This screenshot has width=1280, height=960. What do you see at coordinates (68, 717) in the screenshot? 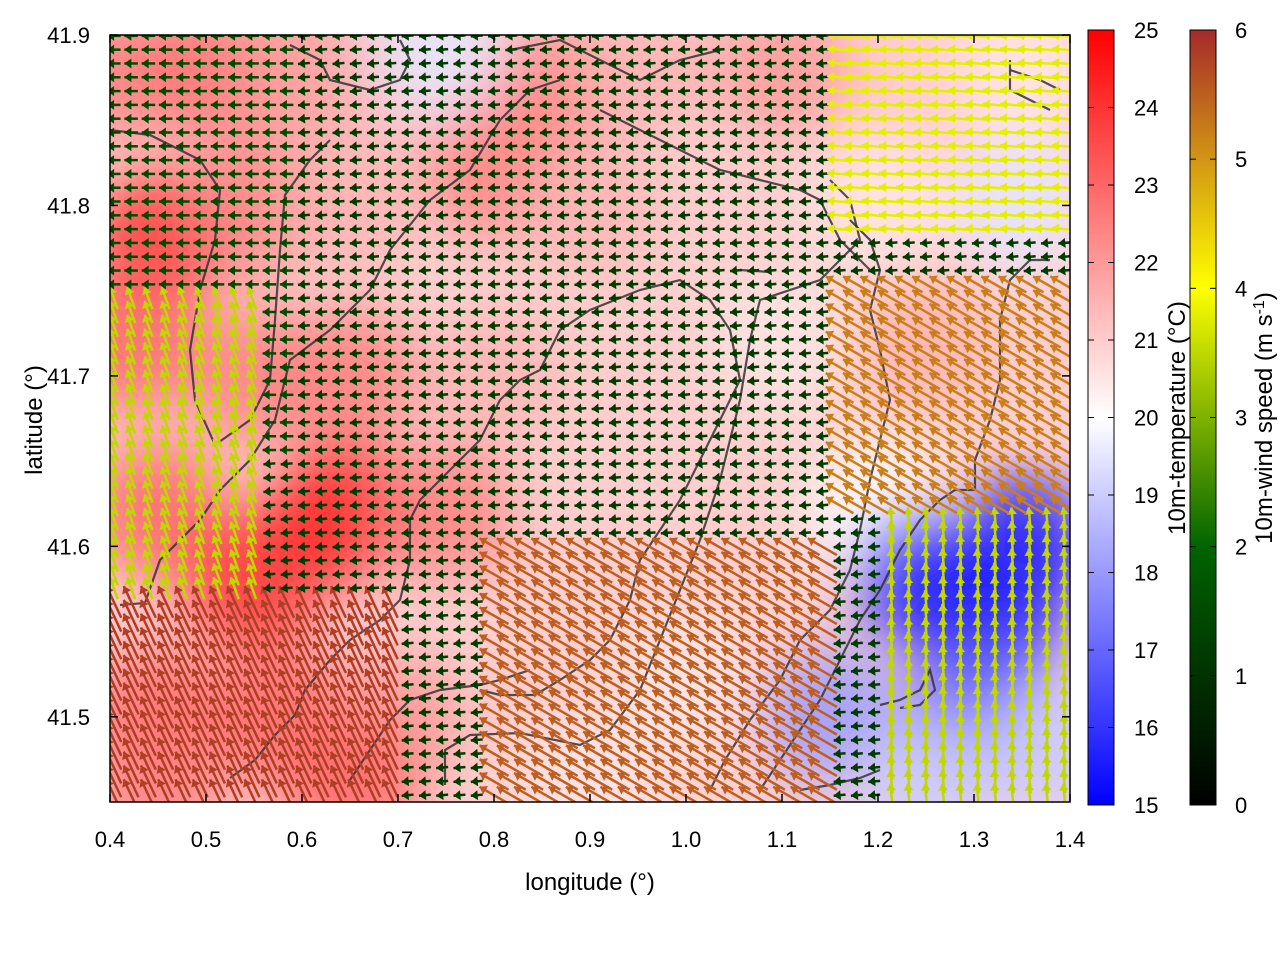
I see `y-tick-label: 41.5` at bounding box center [68, 717].